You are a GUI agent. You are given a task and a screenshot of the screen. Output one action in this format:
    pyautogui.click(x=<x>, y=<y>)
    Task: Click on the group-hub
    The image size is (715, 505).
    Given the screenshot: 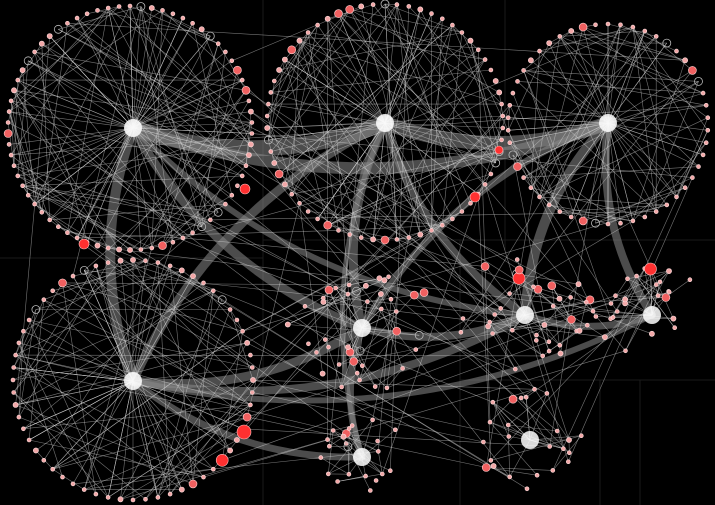 What is the action you would take?
    pyautogui.click(x=652, y=315)
    